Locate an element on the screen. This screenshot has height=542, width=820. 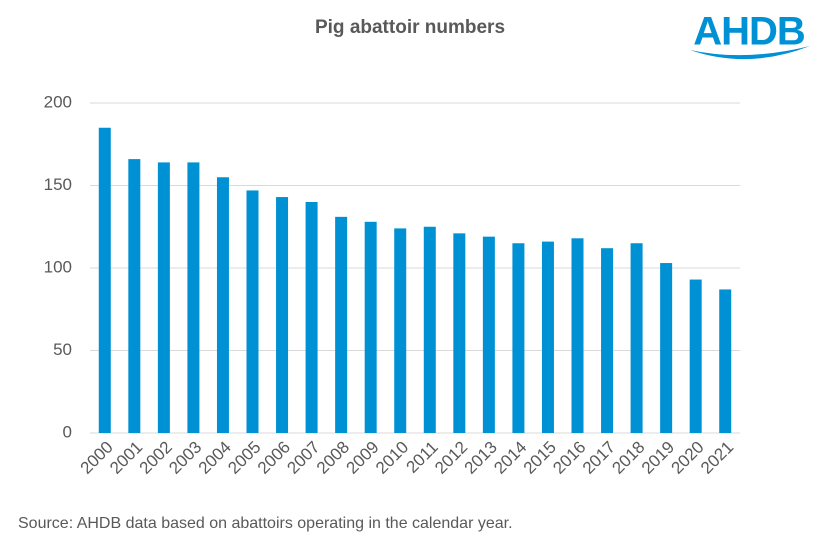
x-tick-label: 2020 is located at coordinates (687, 458).